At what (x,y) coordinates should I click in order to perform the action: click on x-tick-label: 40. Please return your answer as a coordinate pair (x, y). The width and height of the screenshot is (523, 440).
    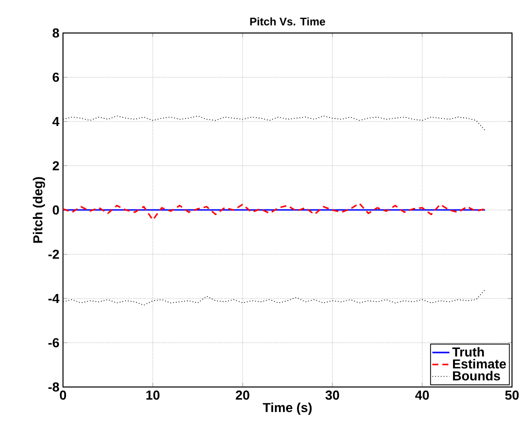
    Looking at the image, I should click on (422, 395).